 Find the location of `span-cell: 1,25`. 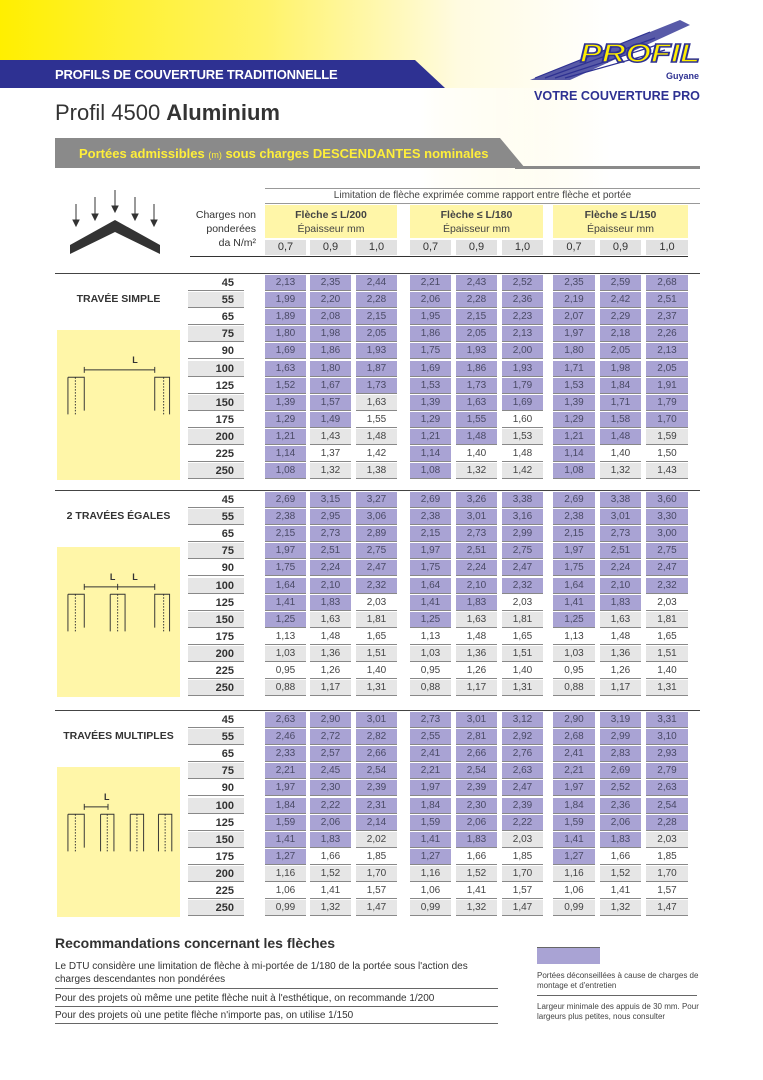

span-cell: 1,25 is located at coordinates (430, 619).